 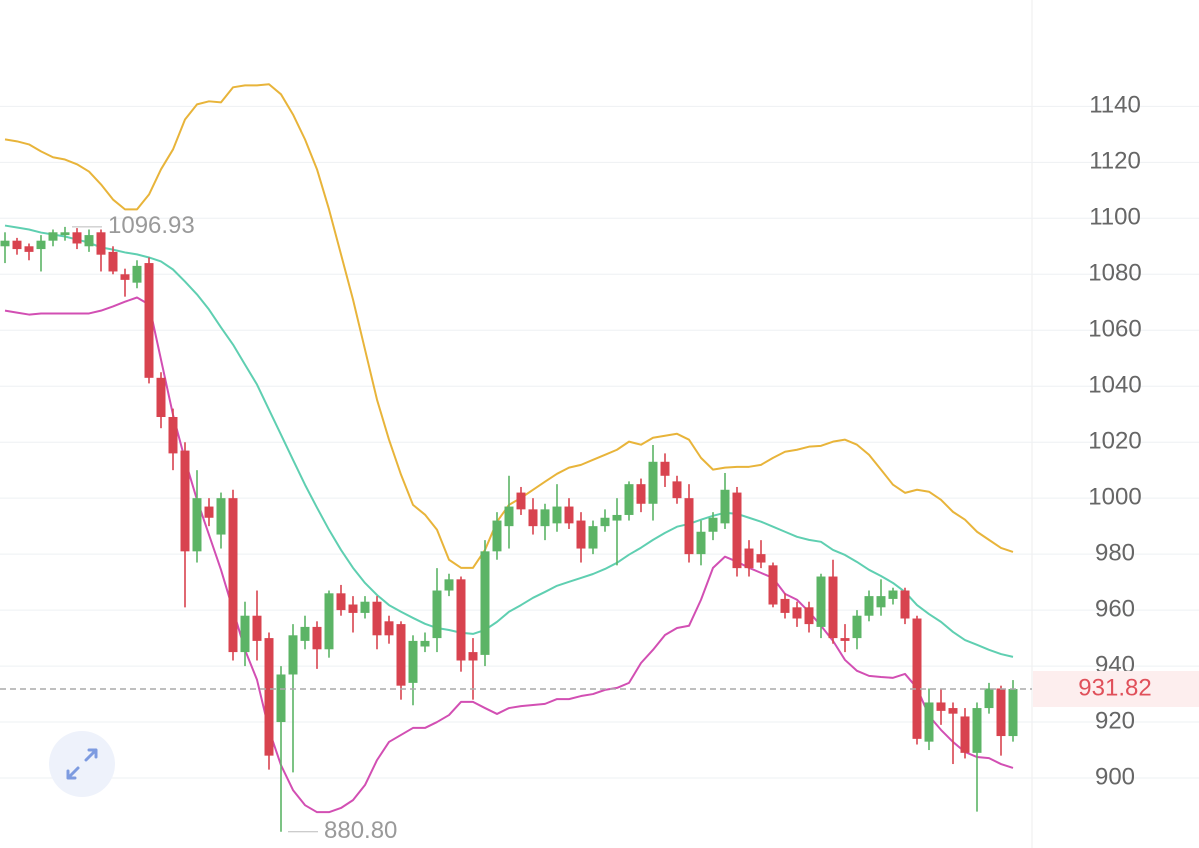 What do you see at coordinates (1115, 105) in the screenshot?
I see `y-tick-label: 1140` at bounding box center [1115, 105].